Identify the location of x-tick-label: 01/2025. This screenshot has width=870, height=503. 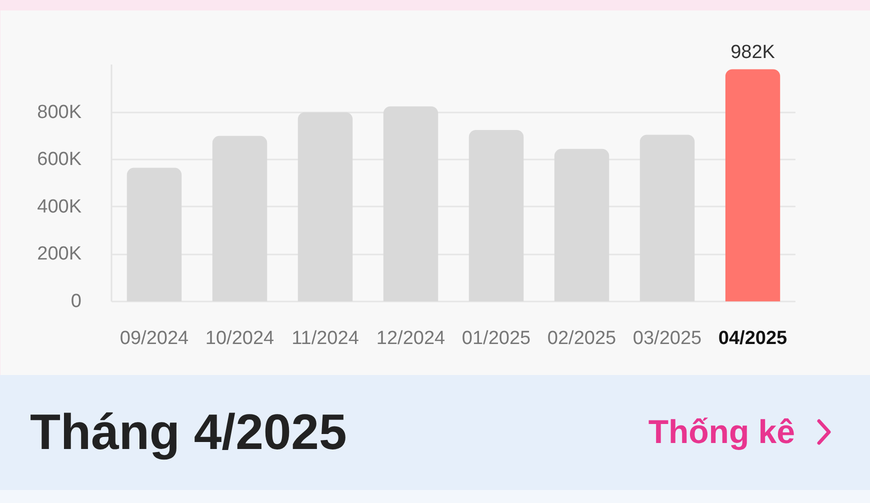
(496, 338).